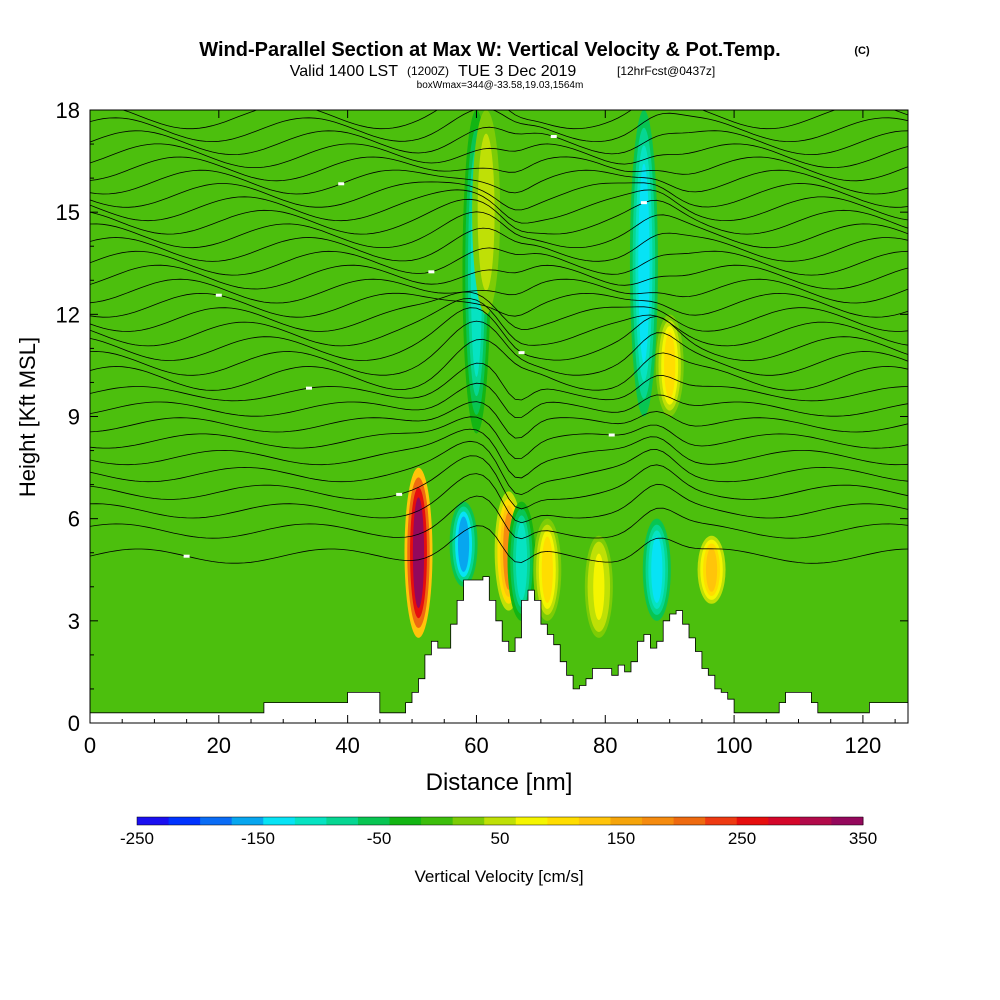  I want to click on subtitle-utc: (1200Z), so click(428, 71).